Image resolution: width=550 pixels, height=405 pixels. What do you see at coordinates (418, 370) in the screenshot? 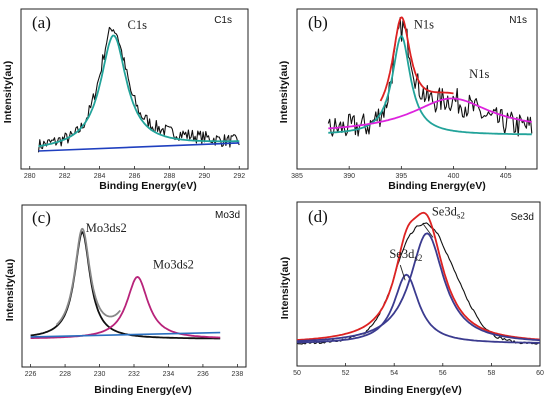
I see `panel-d-x-ticks: 50 52 54 56 58 60` at bounding box center [418, 370].